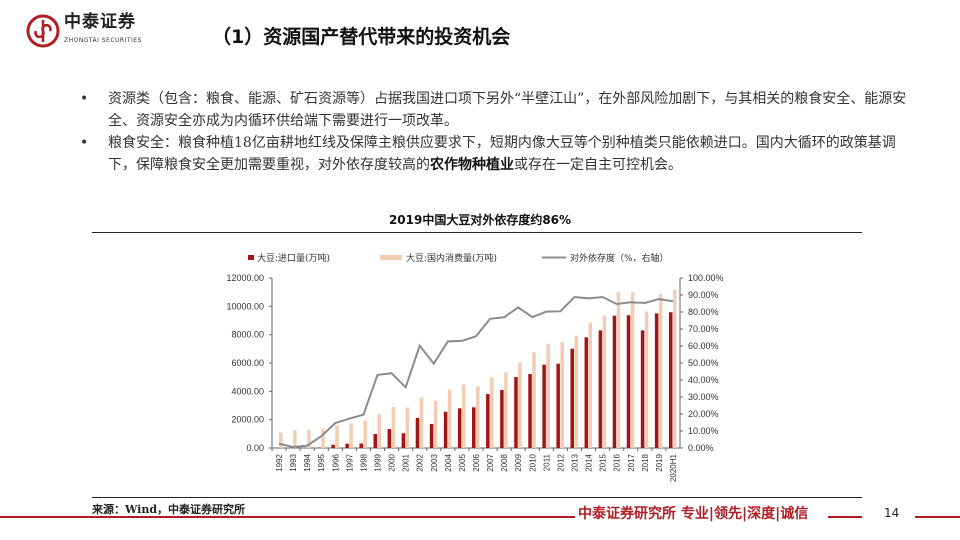  I want to click on x-tick-label: 1992, so click(279, 462).